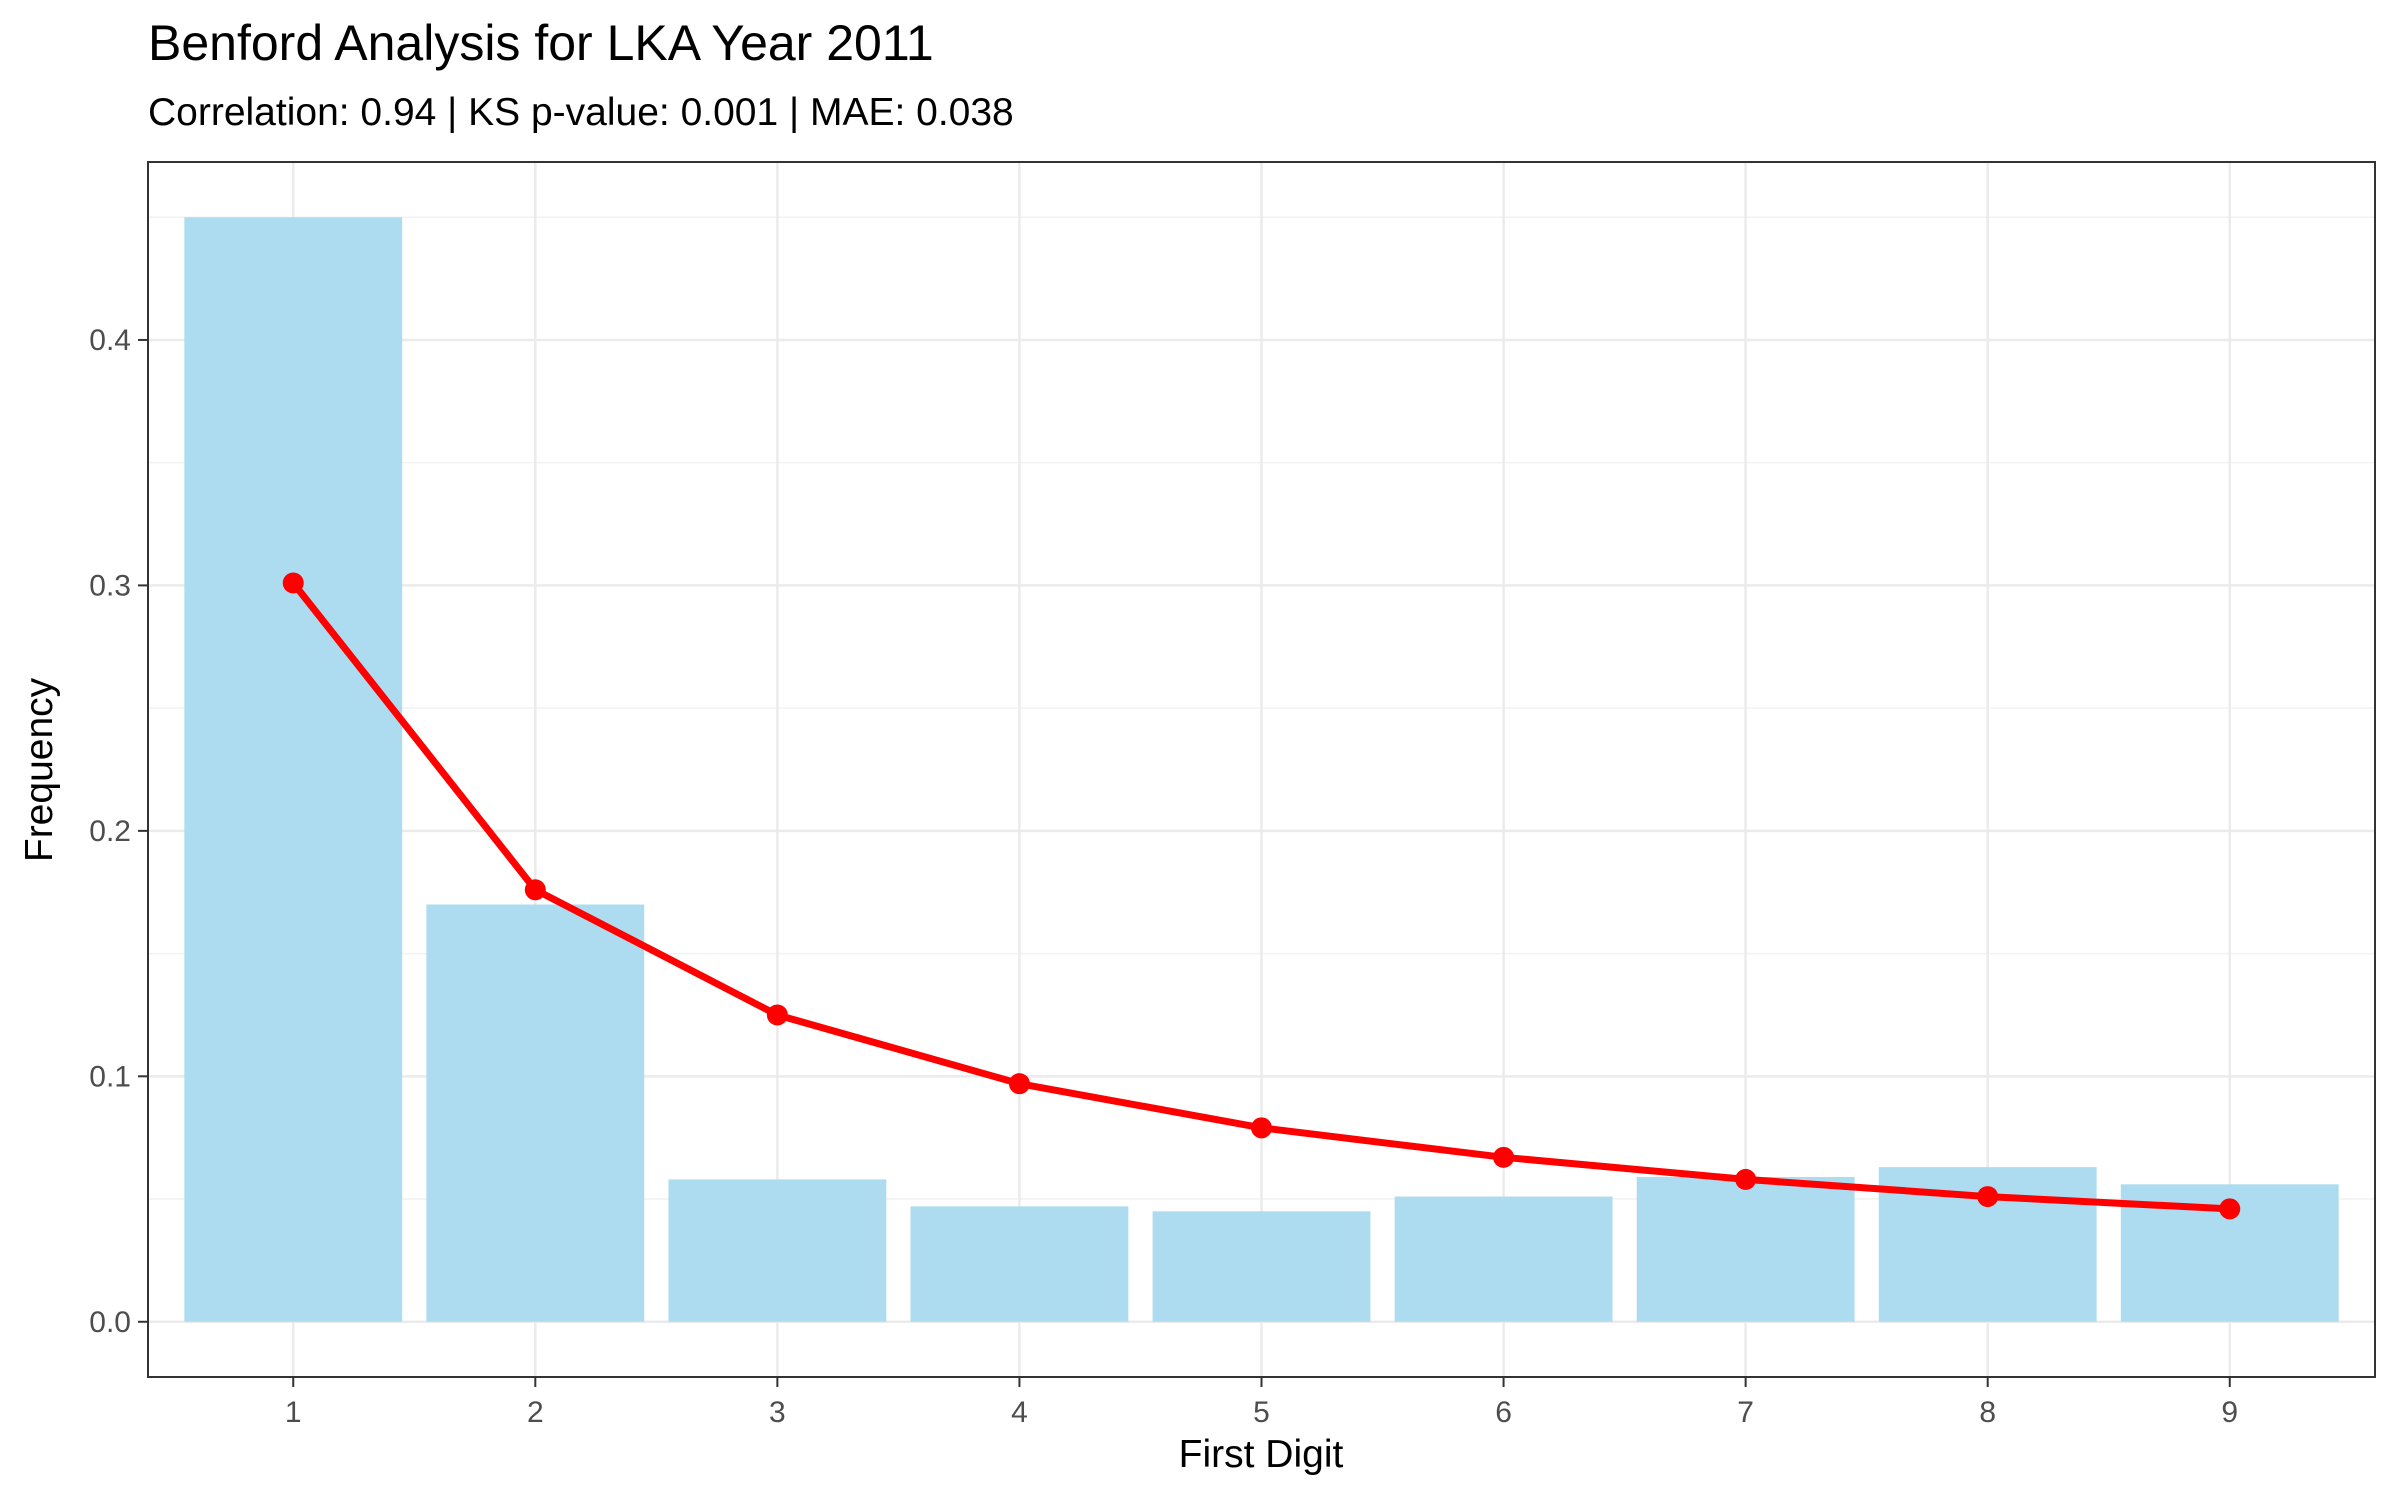 The image size is (2400, 1500). What do you see at coordinates (1503, 1412) in the screenshot?
I see `x-tick-label: 6` at bounding box center [1503, 1412].